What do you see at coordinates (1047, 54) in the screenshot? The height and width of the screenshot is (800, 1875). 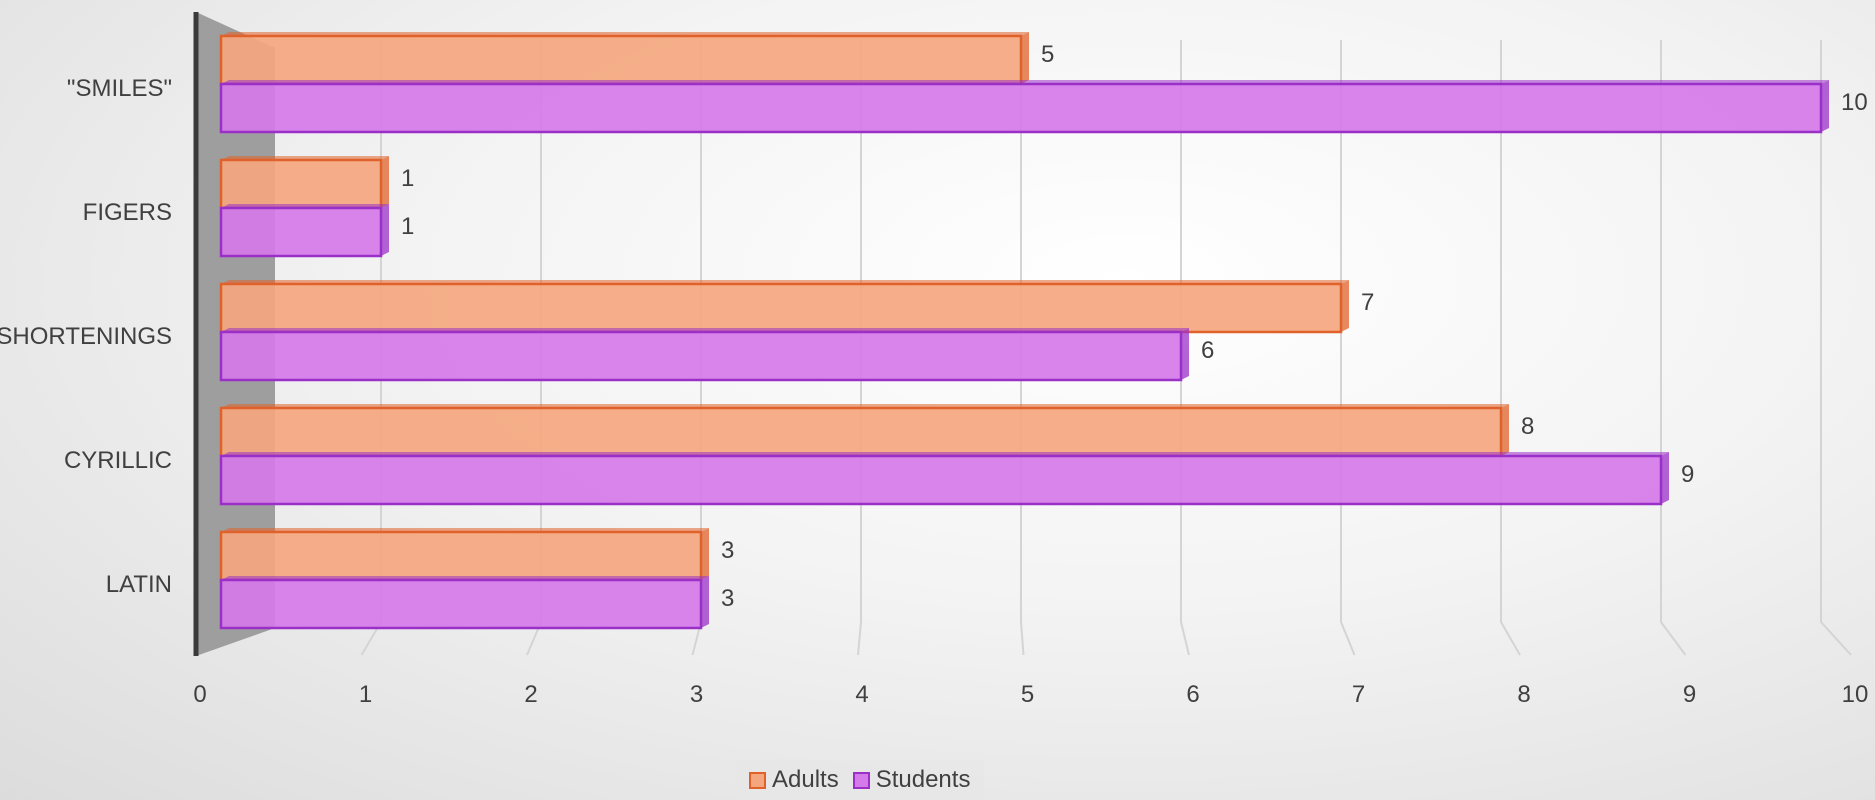 I see `data-label: 5` at bounding box center [1047, 54].